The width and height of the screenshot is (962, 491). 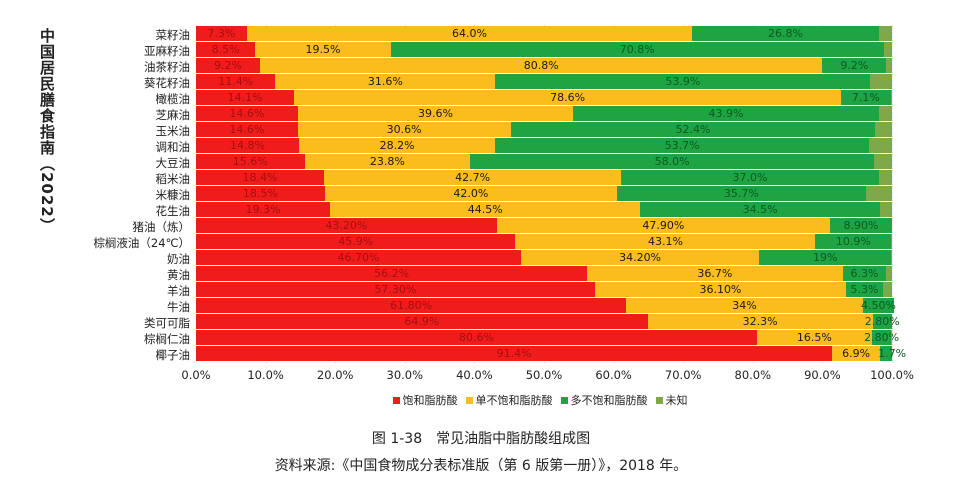 What do you see at coordinates (178, 306) in the screenshot?
I see `category-label: 牛油` at bounding box center [178, 306].